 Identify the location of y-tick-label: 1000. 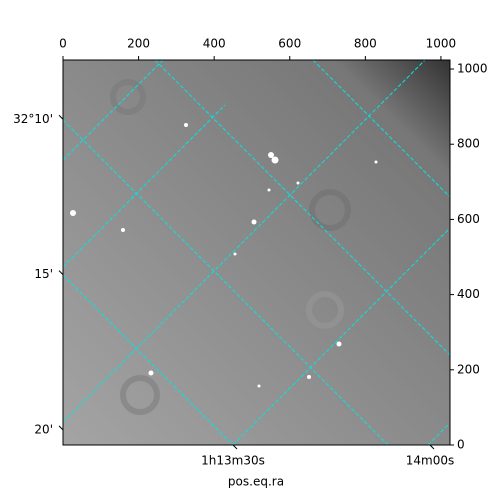
(472, 69).